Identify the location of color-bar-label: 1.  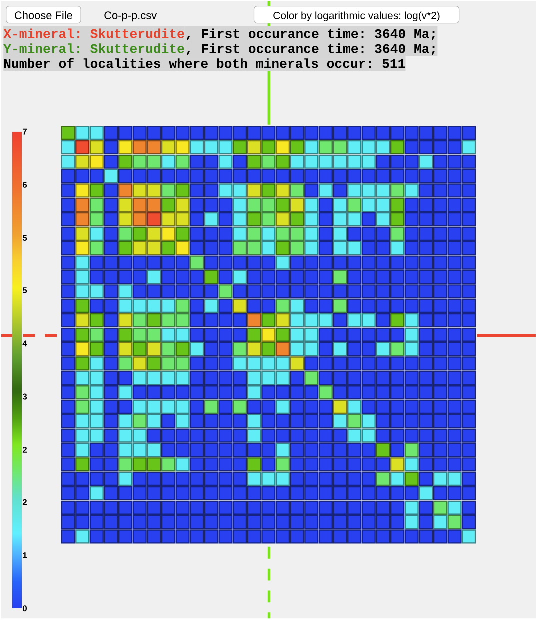
(24, 555).